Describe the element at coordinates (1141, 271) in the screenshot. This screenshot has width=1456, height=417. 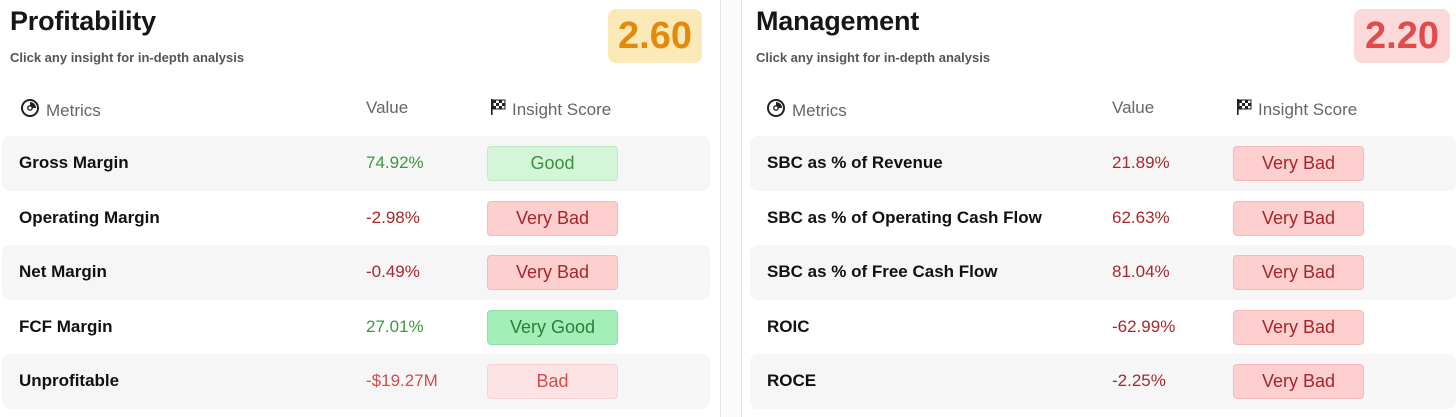
I see `metric-value: 81.04%` at that location.